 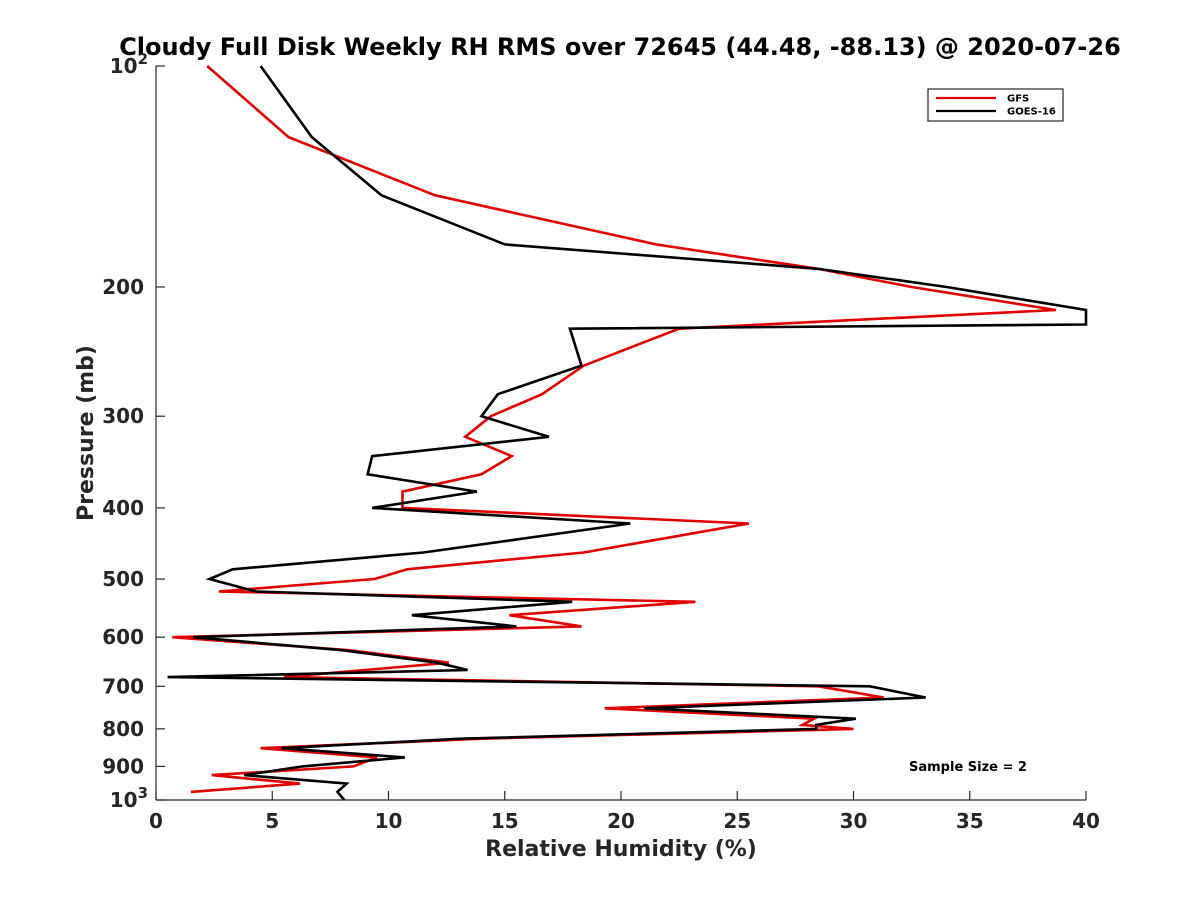 I want to click on y-tick-label: 900, so click(x=123, y=766).